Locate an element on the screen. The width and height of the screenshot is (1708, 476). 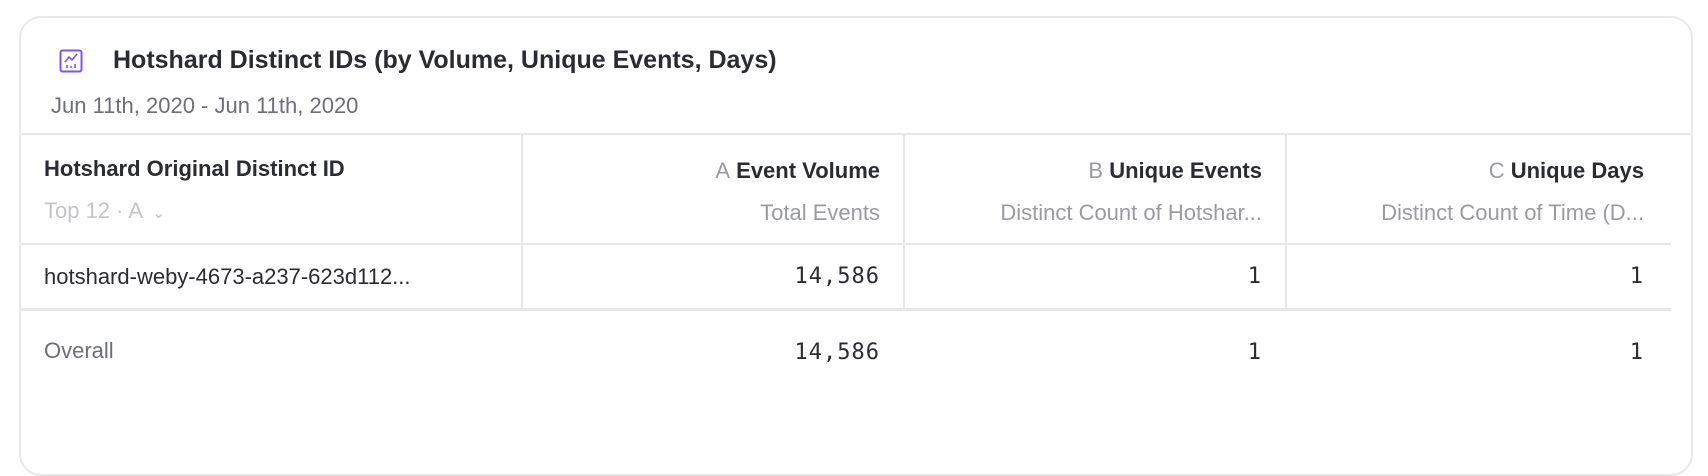
column-header-c: C Unique Days is located at coordinates (1465, 171).